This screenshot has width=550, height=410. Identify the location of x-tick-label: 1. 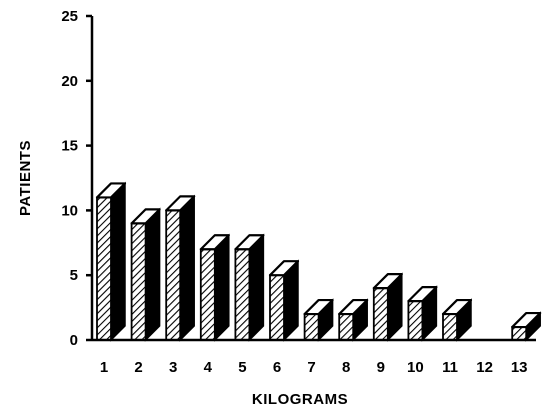
(104, 367).